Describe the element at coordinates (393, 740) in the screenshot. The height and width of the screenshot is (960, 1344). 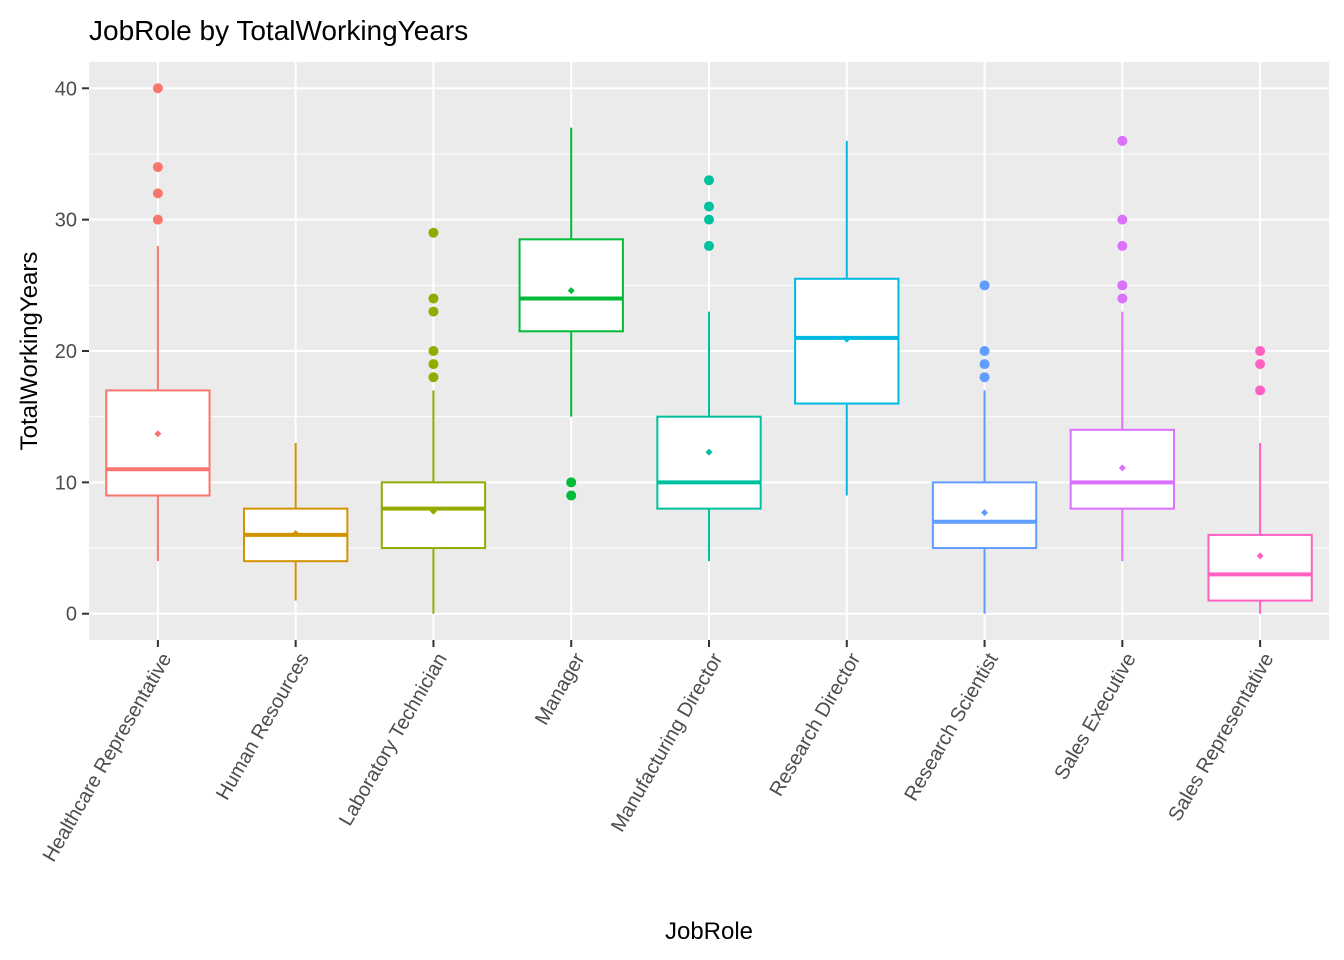
I see `x-tick-label: Laboratory Technician` at that location.